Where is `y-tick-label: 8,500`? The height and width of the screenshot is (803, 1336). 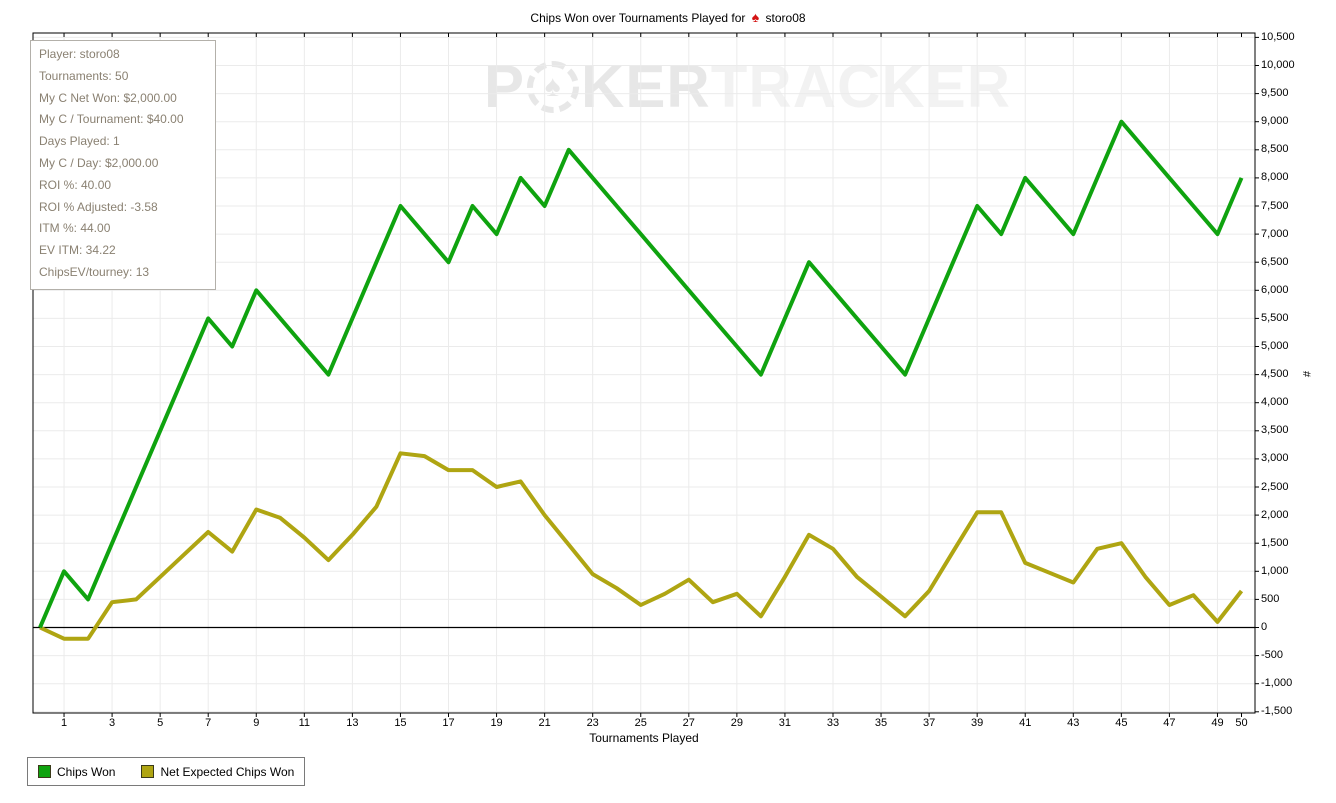
y-tick-label: 8,500 is located at coordinates (1275, 149).